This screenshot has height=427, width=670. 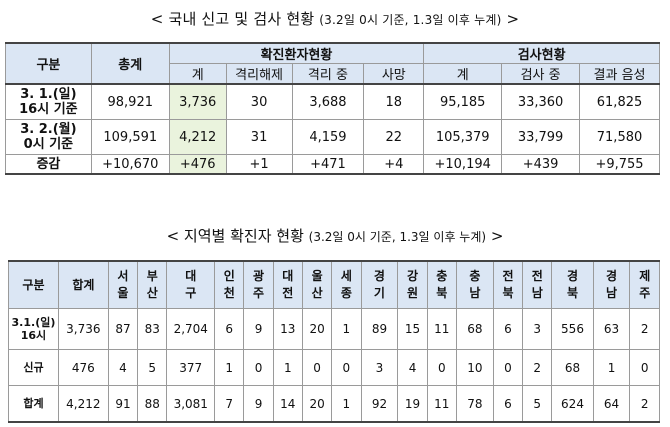 I want to click on cell-region-value: 4,212, so click(x=83, y=404).